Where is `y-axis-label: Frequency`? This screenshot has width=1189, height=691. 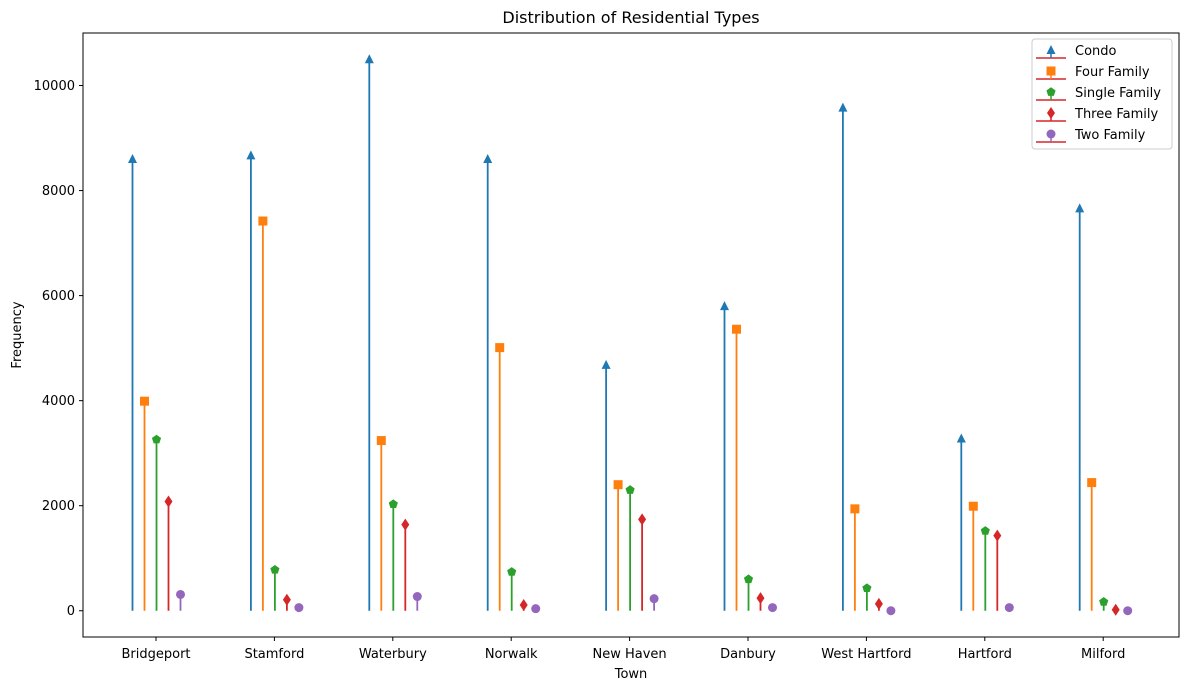 y-axis-label: Frequency is located at coordinates (17, 334).